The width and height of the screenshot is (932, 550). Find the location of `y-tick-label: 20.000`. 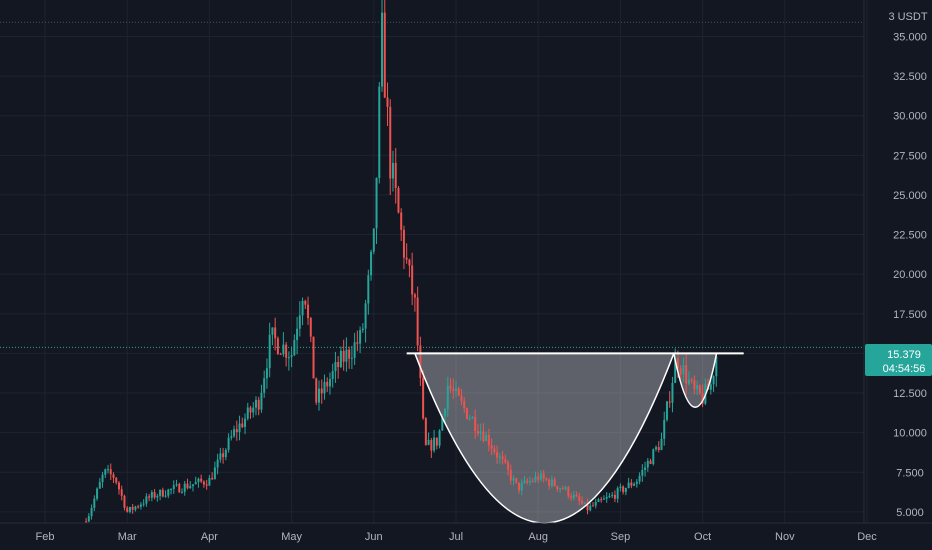

y-tick-label: 20.000 is located at coordinates (910, 275).